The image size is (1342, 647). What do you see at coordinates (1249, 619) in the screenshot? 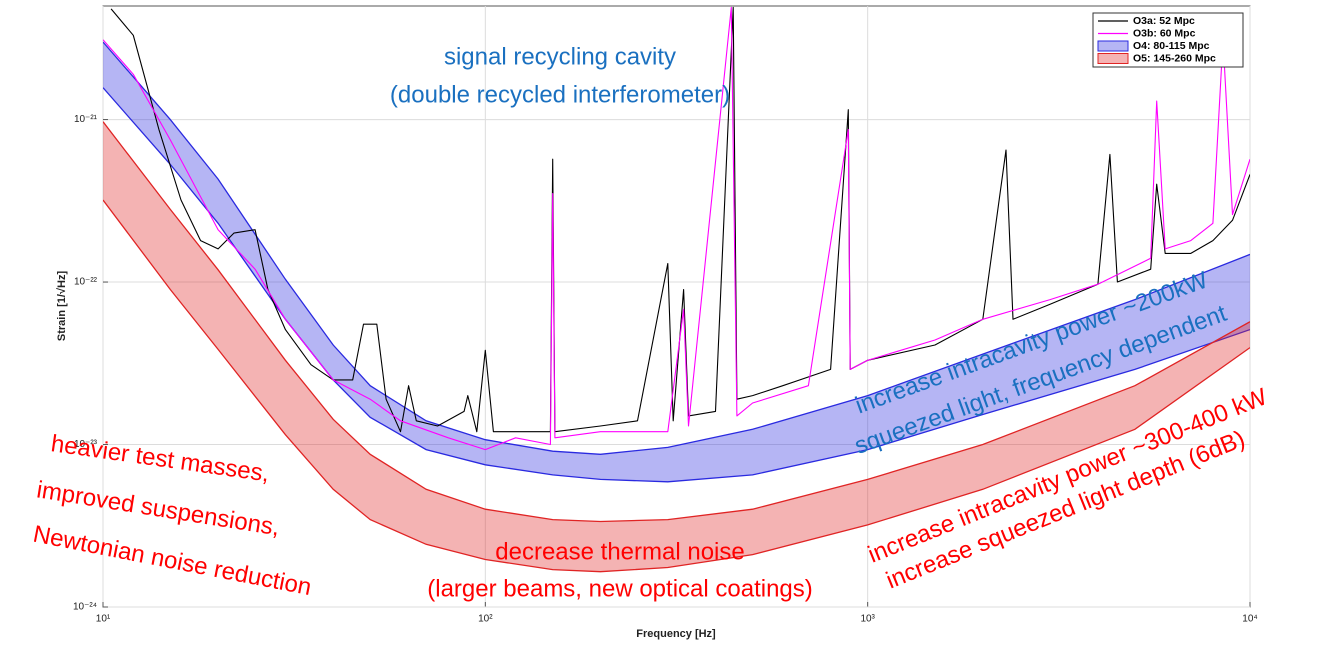
I see `x-tick-label: 10⁴` at bounding box center [1249, 619].